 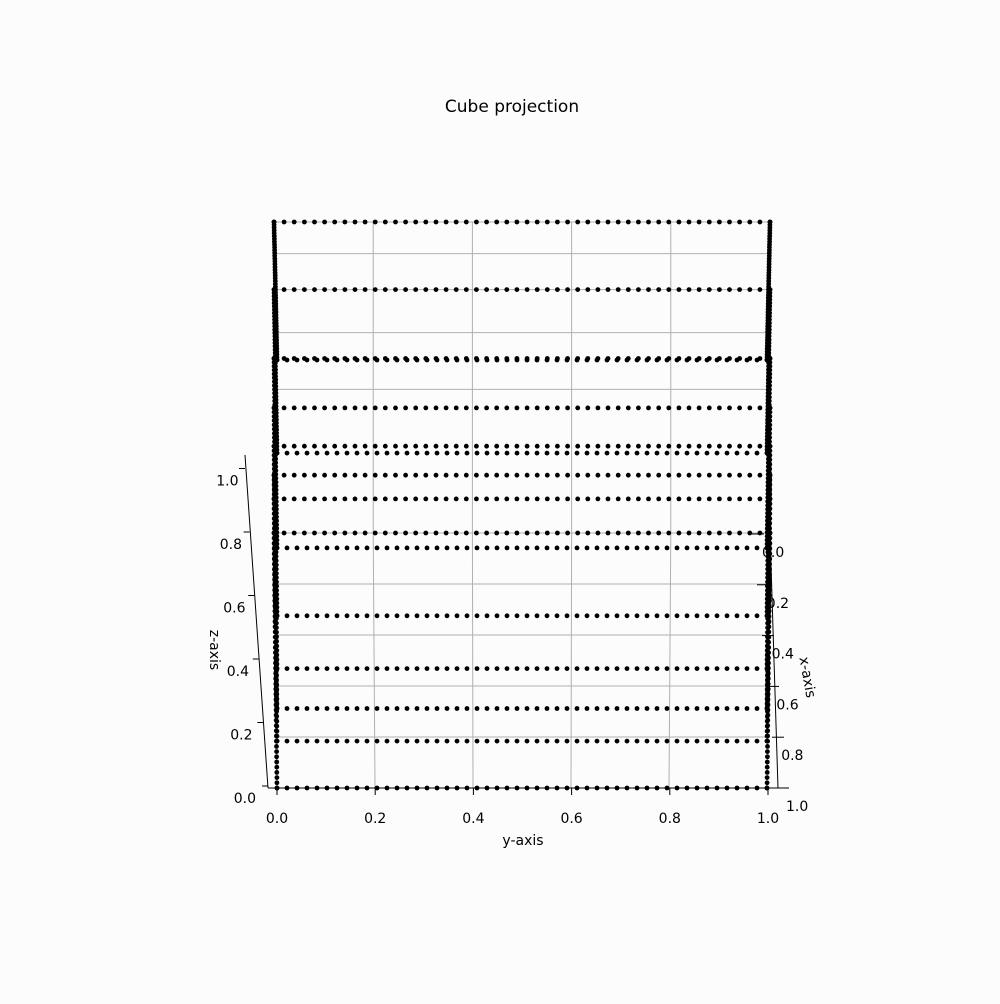 I want to click on z-tick-label: 1.0, so click(x=227, y=482).